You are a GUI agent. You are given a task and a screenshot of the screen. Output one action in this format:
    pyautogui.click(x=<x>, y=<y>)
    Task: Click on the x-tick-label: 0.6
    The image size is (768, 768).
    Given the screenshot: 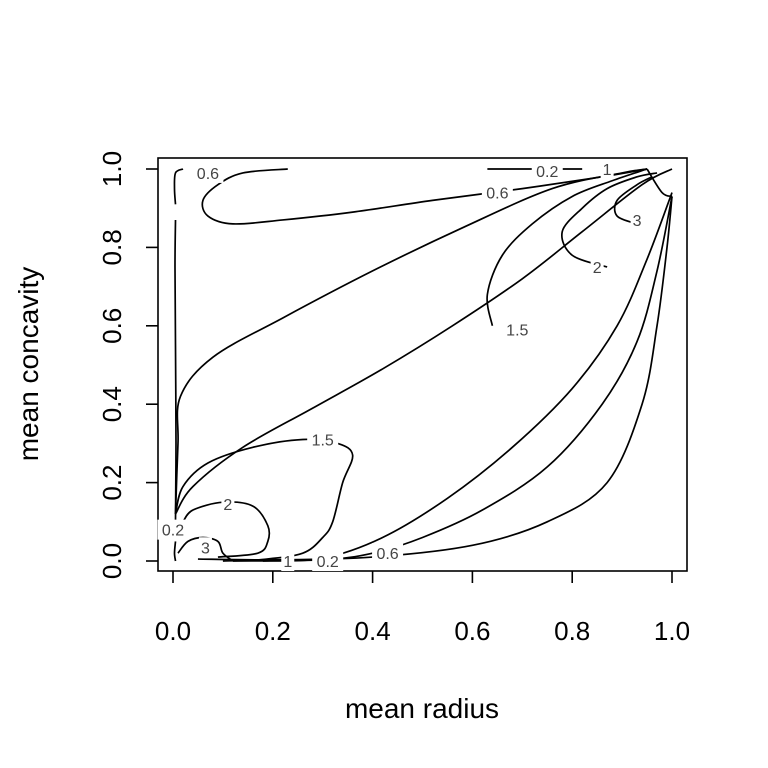 What is the action you would take?
    pyautogui.click(x=472, y=631)
    